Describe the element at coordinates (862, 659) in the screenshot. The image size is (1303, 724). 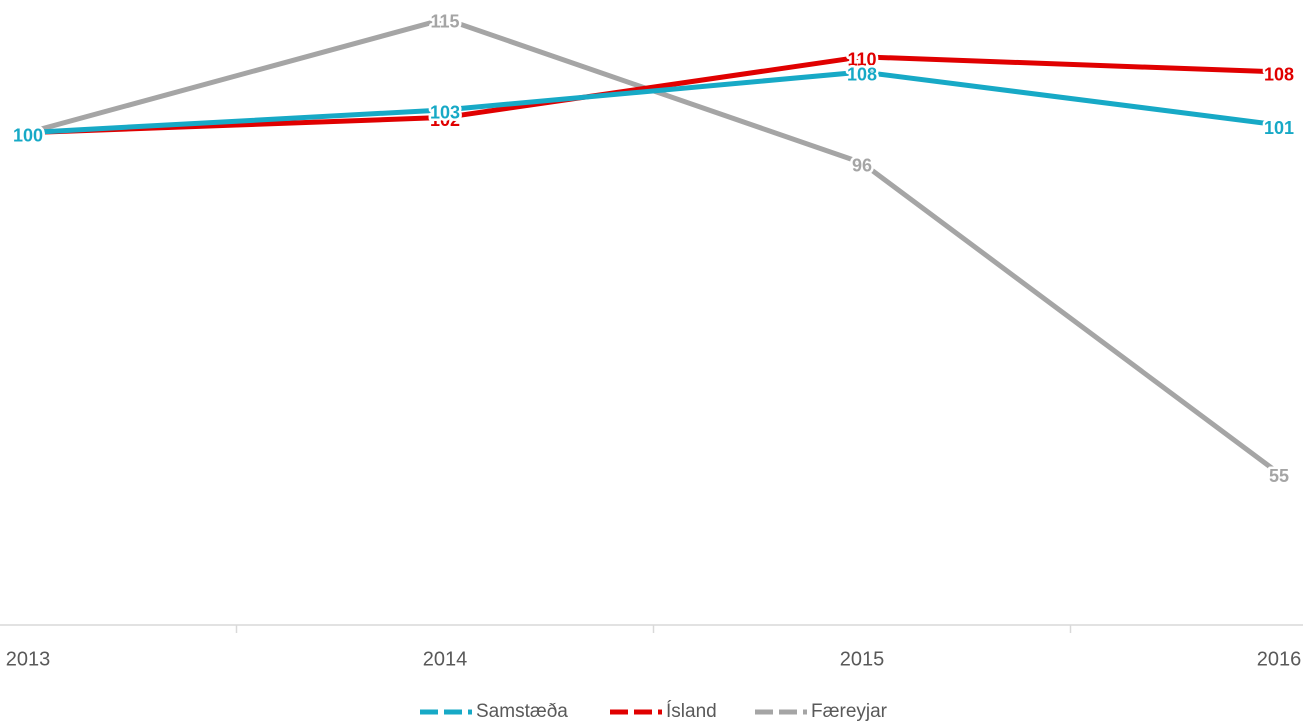
I see `x-tick-label: 2015` at that location.